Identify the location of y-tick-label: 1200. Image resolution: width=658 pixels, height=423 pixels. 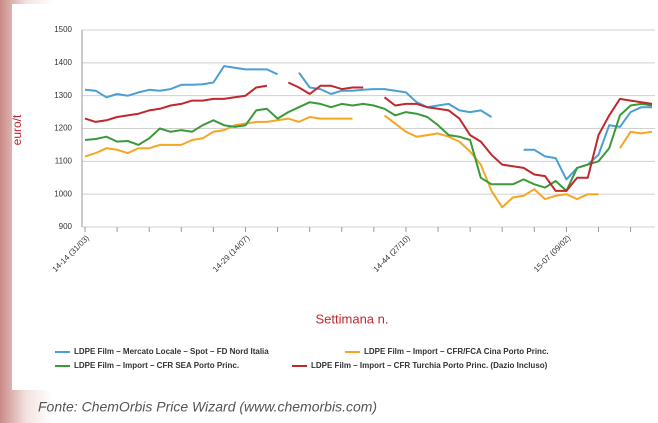
(63, 128).